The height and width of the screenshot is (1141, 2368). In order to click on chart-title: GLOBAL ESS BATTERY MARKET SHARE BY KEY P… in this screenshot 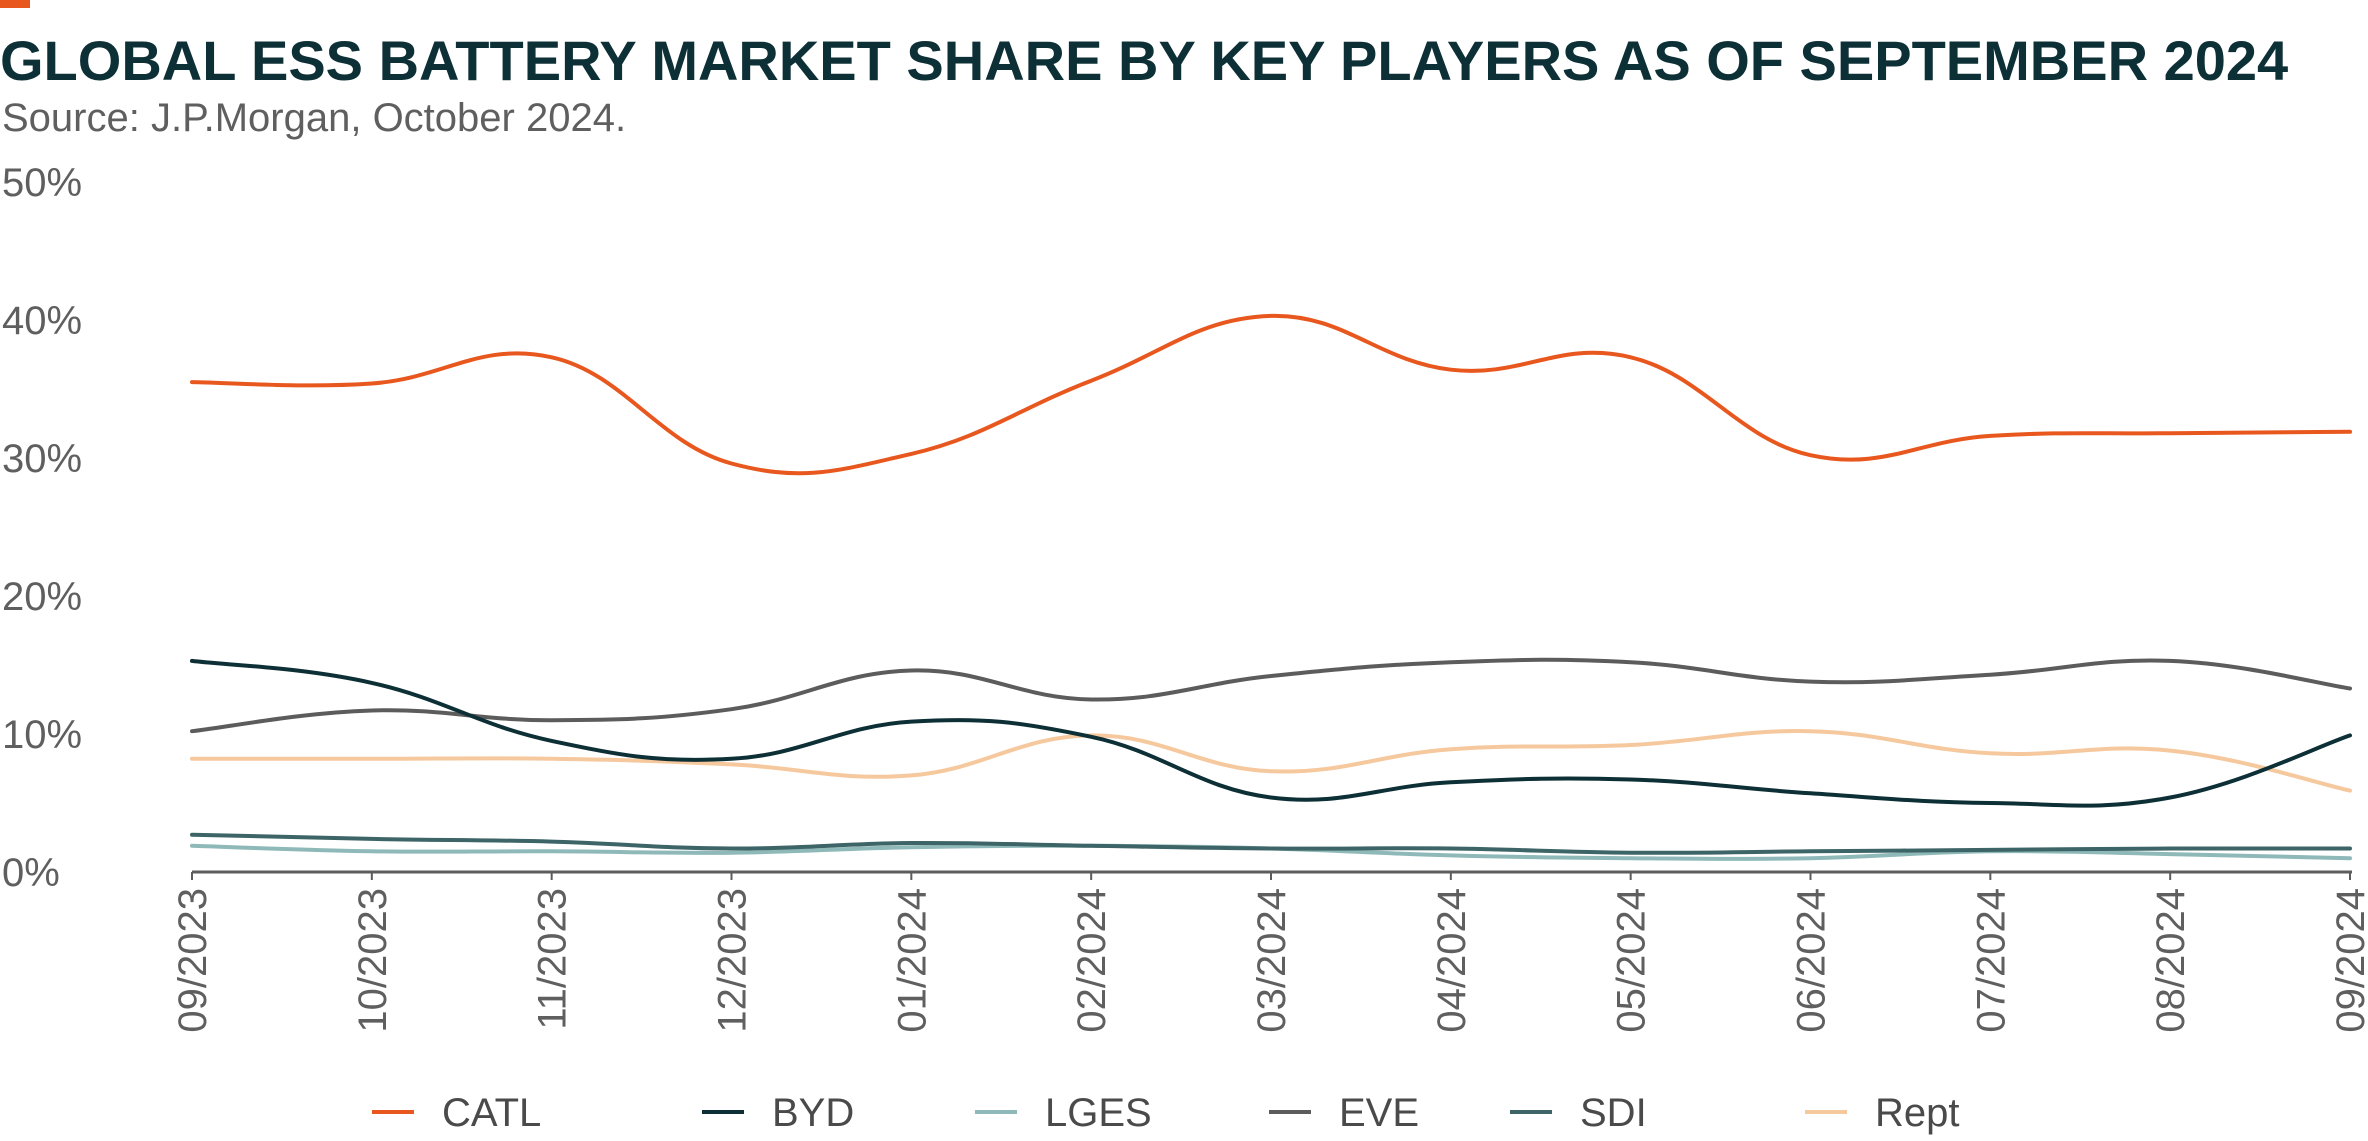, I will do `click(1144, 60)`.